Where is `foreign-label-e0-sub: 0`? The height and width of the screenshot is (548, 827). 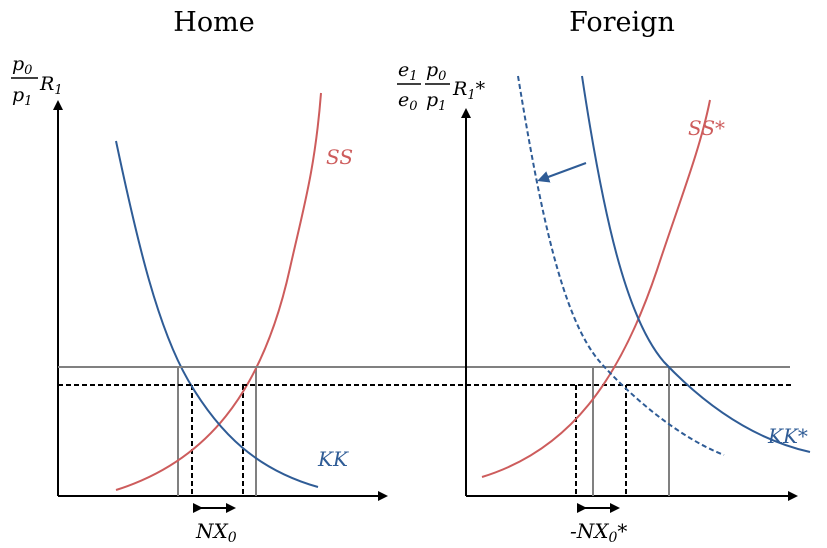 foreign-label-e0-sub: 0 is located at coordinates (413, 106).